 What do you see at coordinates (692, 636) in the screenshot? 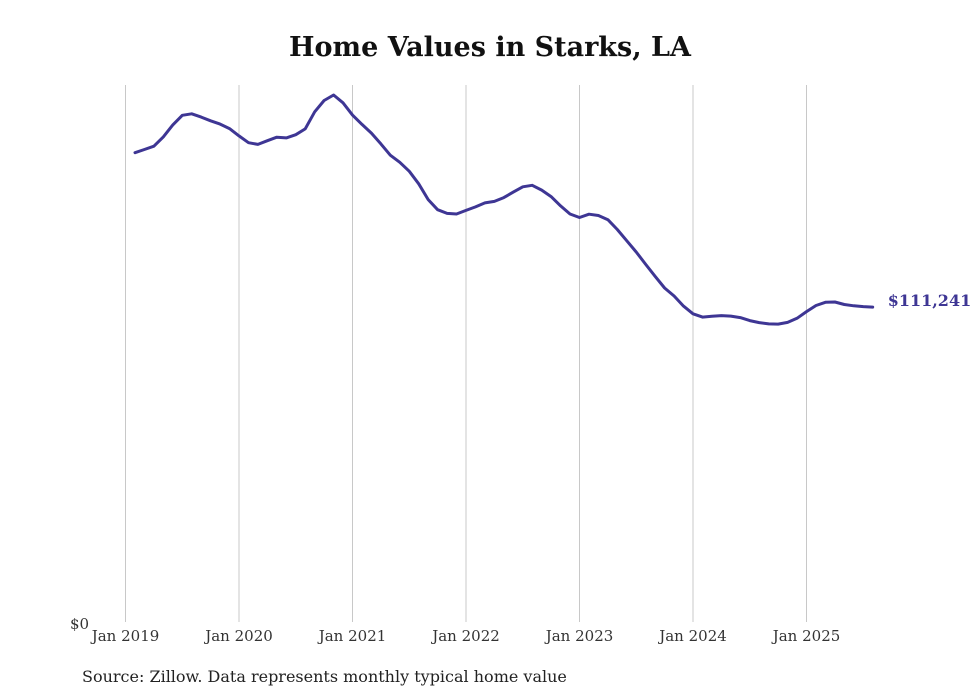
I see `x-tick-label: Jan 2024` at bounding box center [692, 636].